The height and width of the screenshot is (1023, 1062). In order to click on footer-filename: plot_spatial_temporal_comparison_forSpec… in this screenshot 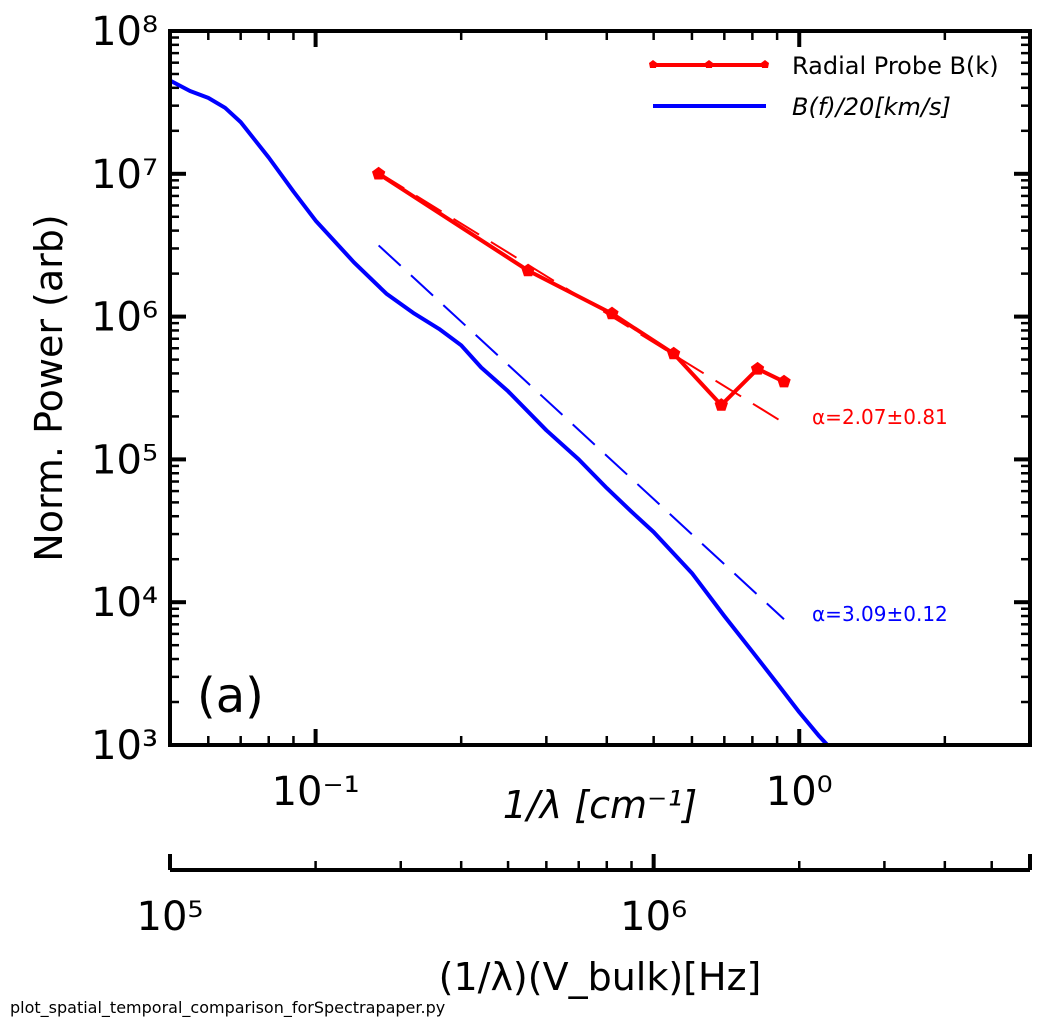, I will do `click(227, 1008)`.